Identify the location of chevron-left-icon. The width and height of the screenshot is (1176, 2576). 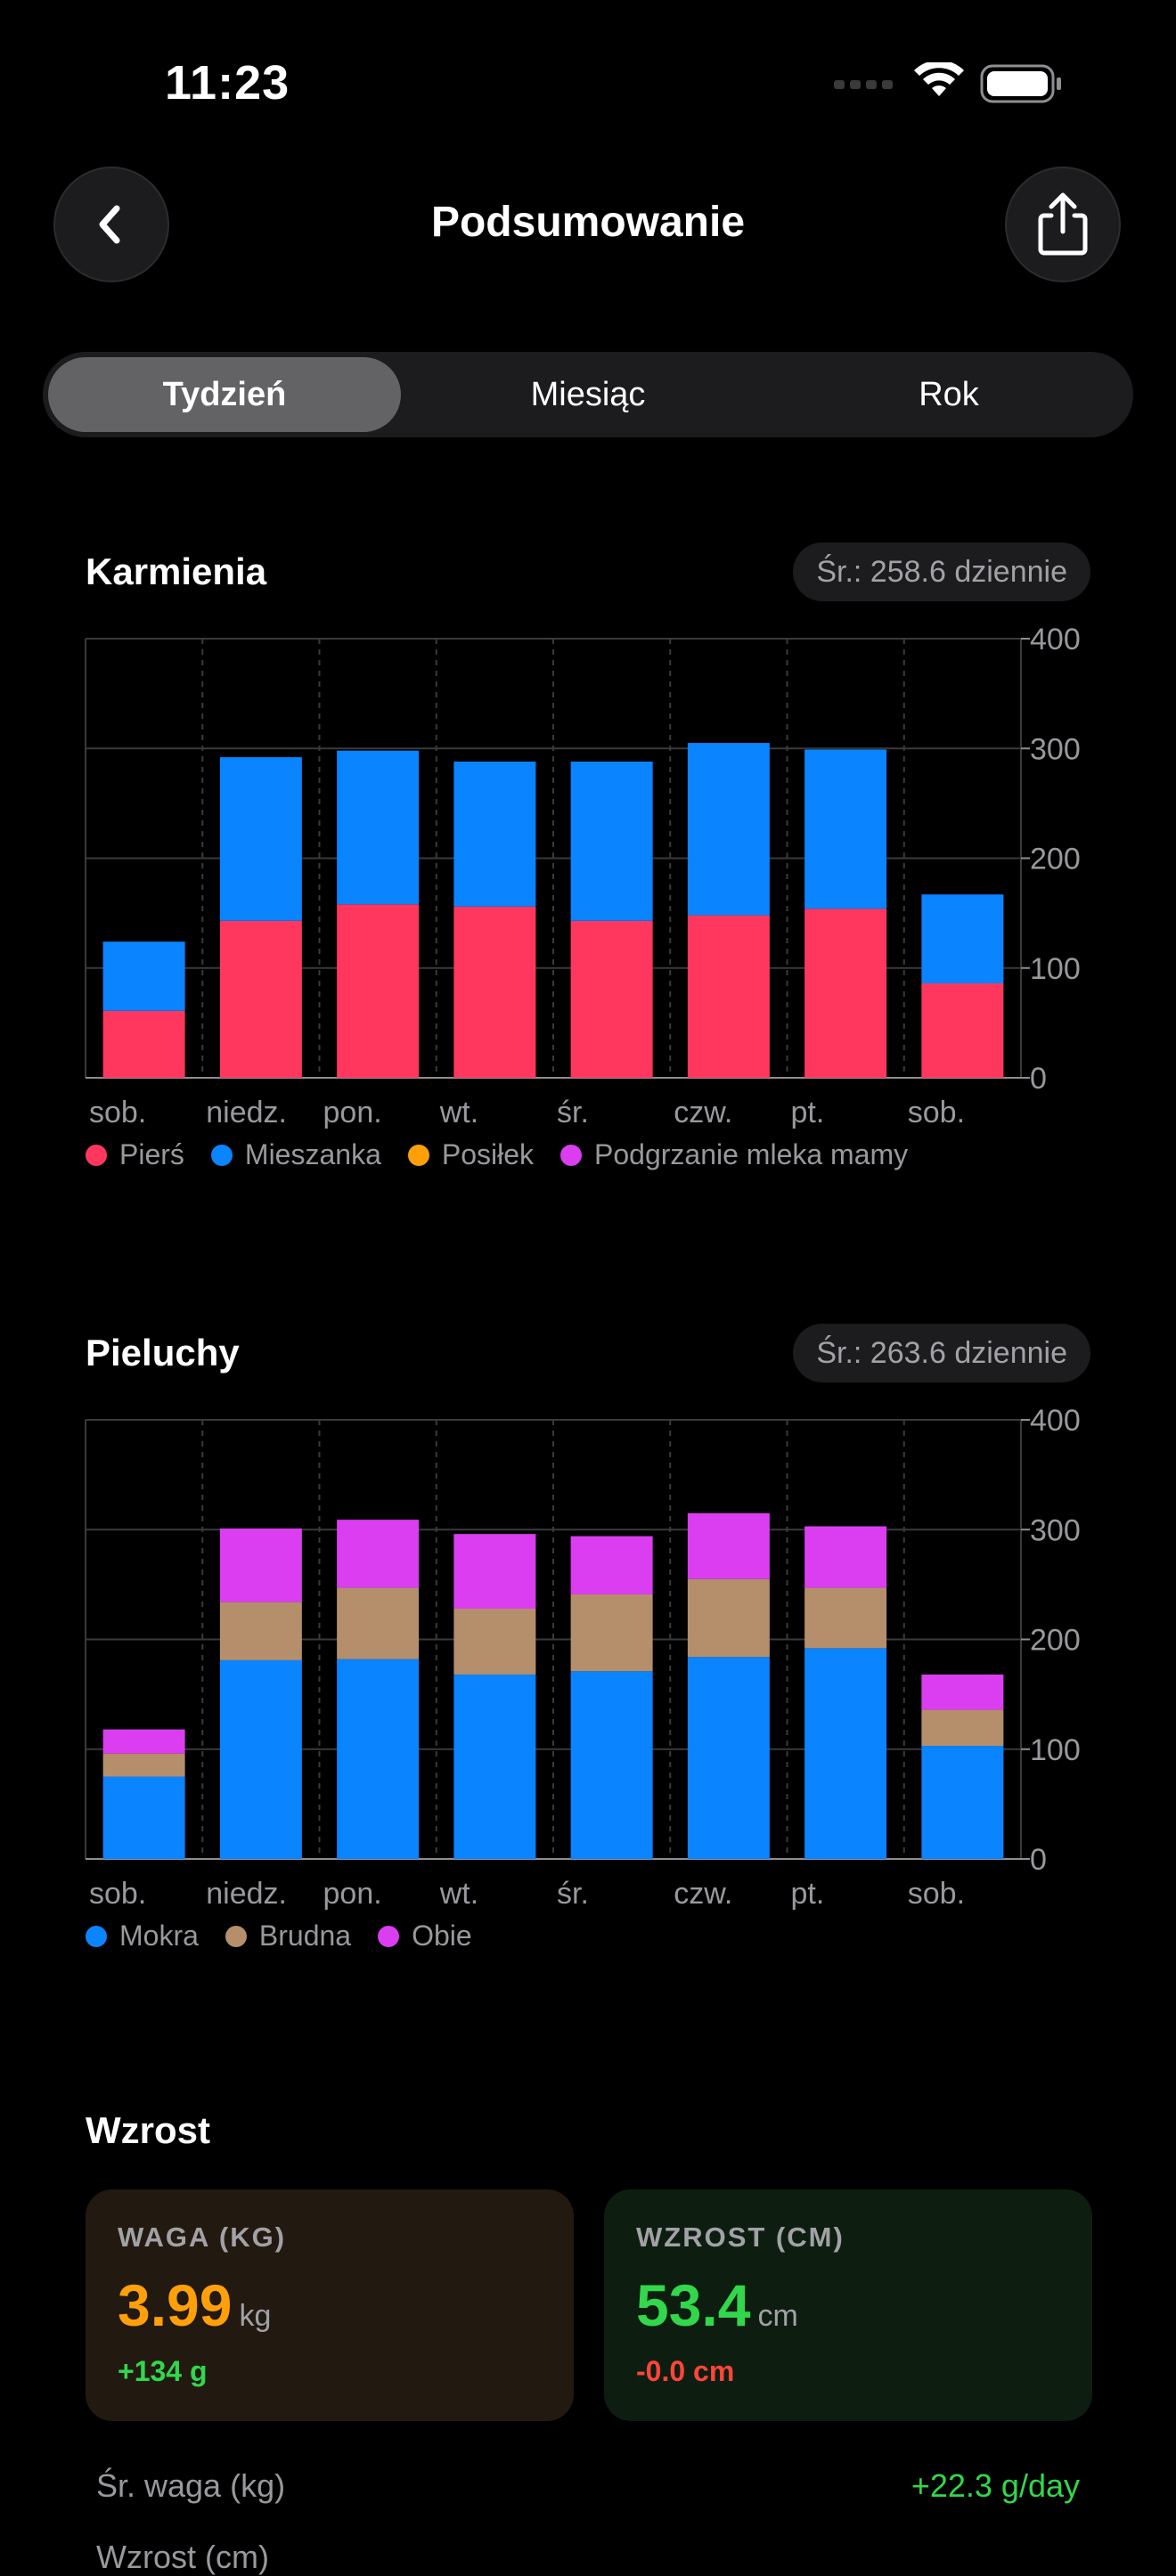
(109, 224).